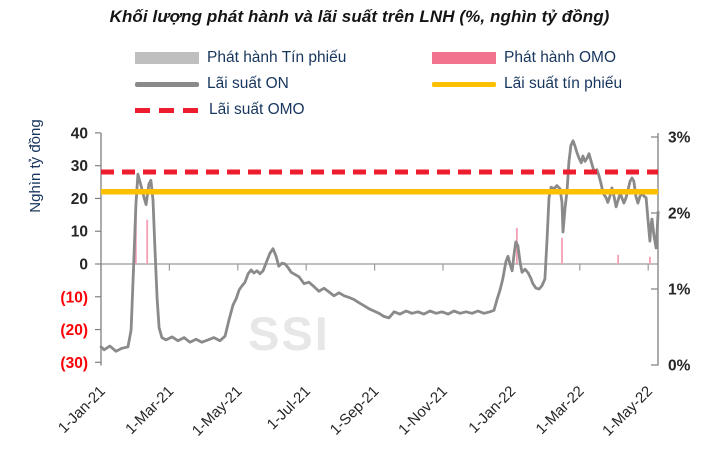  I want to click on legend-item-lai-suat-on: Lãi suất ON, so click(212, 84).